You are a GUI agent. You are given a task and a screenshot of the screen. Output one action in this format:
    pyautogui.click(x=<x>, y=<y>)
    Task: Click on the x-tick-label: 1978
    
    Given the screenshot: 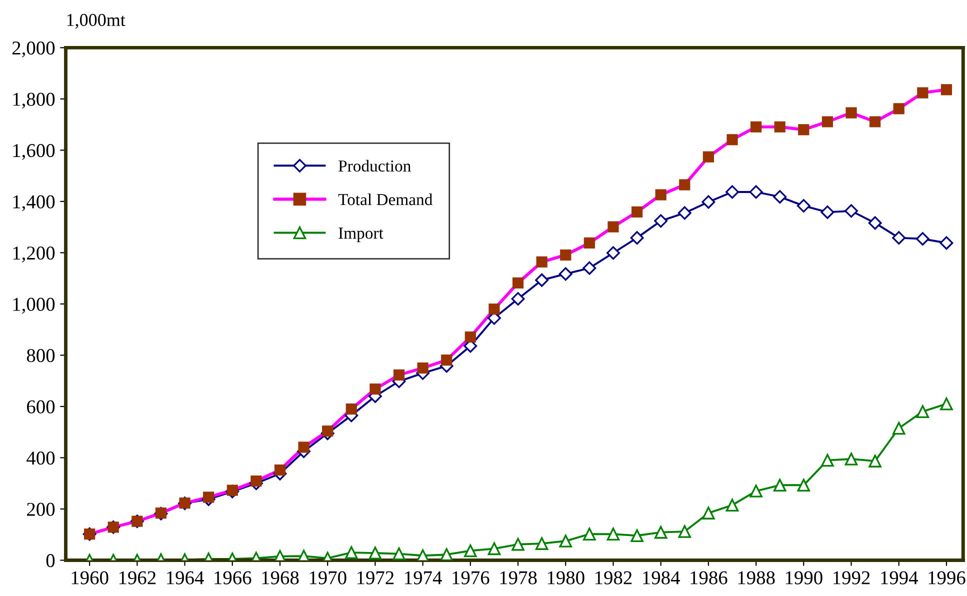 What is the action you would take?
    pyautogui.click(x=518, y=577)
    